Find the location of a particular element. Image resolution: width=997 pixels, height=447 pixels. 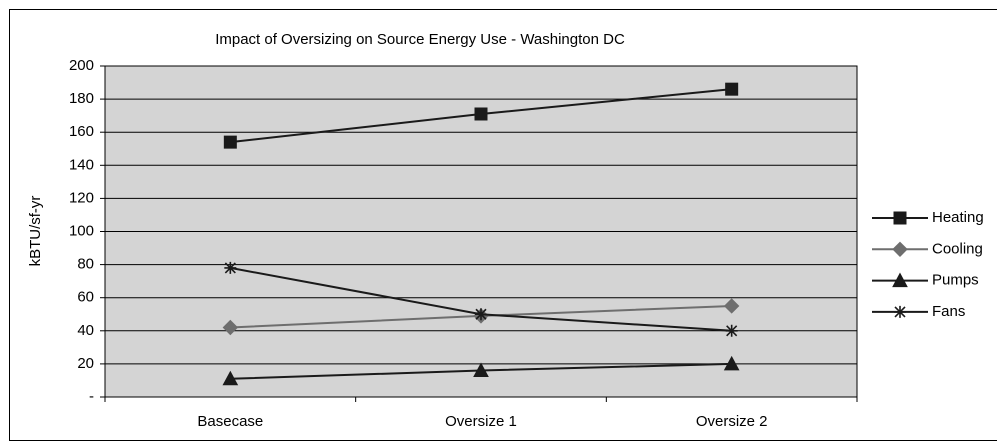

legend-label: Cooling is located at coordinates (957, 248).